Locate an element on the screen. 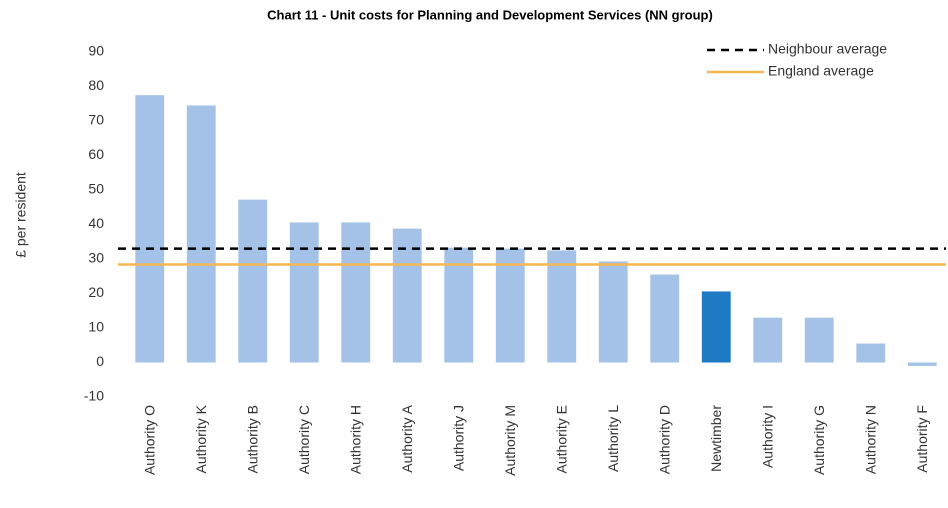 Image resolution: width=948 pixels, height=508 pixels. x-tick-label: Authority E is located at coordinates (561, 439).